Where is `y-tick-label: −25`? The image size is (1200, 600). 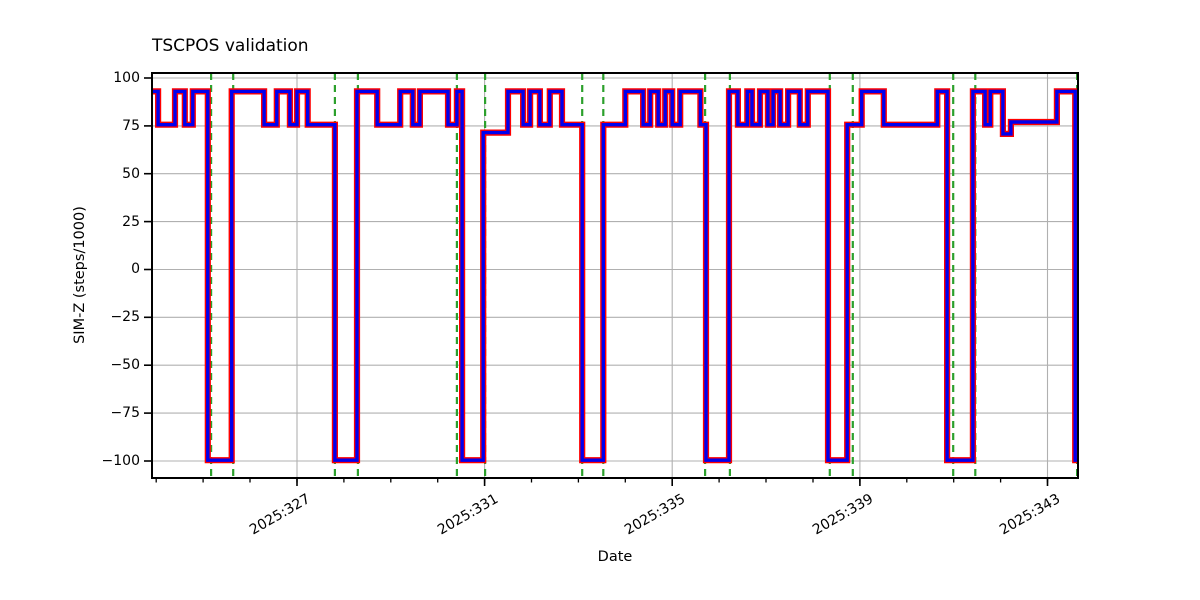 y-tick-label: −25 is located at coordinates (125, 317).